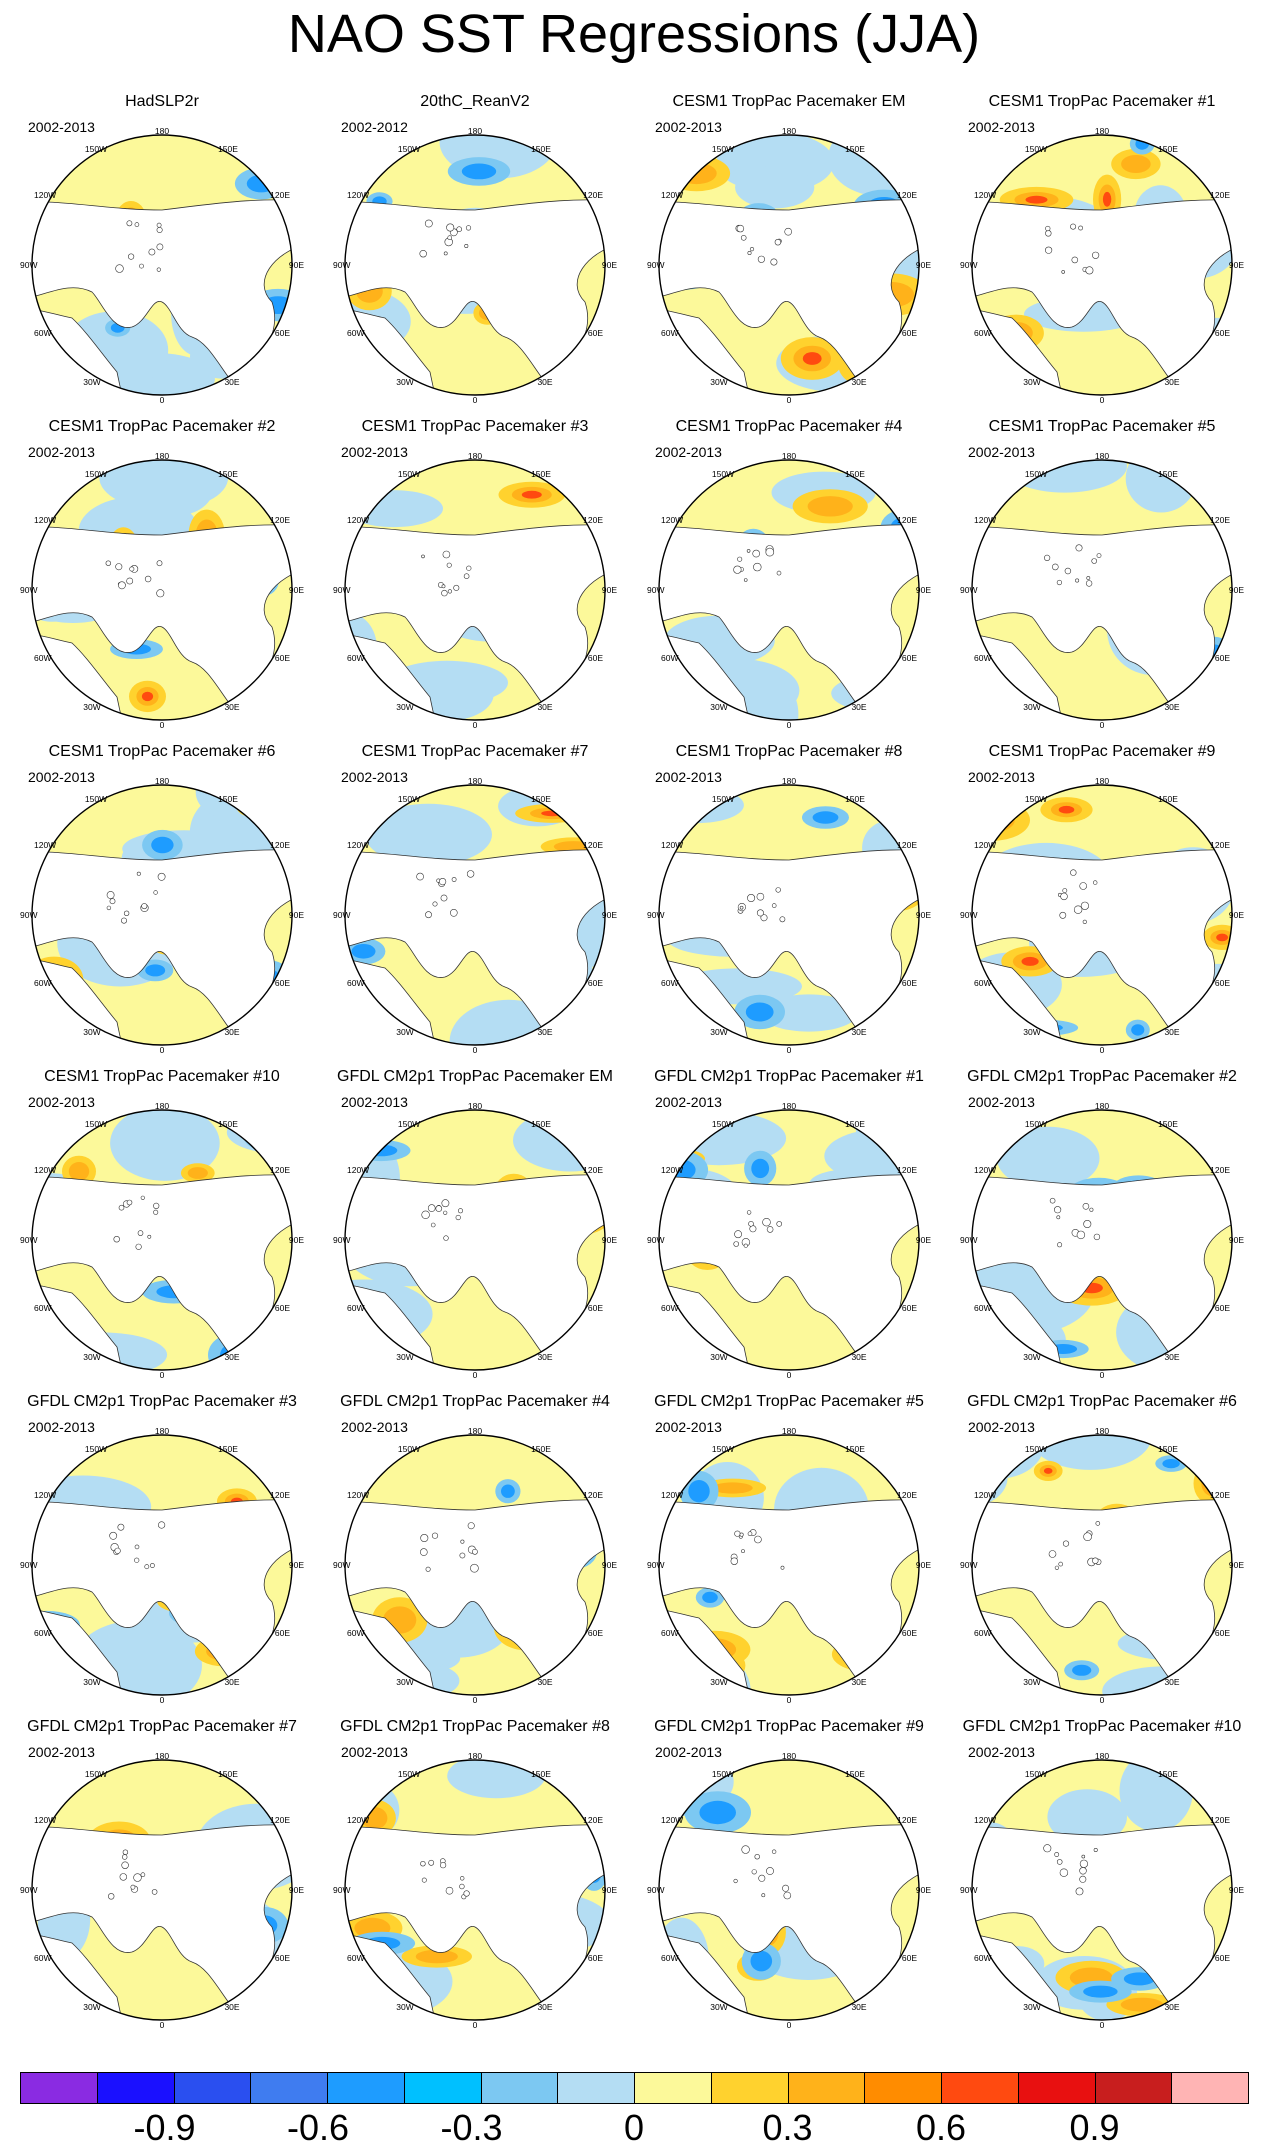 This screenshot has width=1268, height=2149. What do you see at coordinates (789, 1076) in the screenshot?
I see `panel-title: GFDL CM2p1 TropPac Pacemaker #1` at bounding box center [789, 1076].